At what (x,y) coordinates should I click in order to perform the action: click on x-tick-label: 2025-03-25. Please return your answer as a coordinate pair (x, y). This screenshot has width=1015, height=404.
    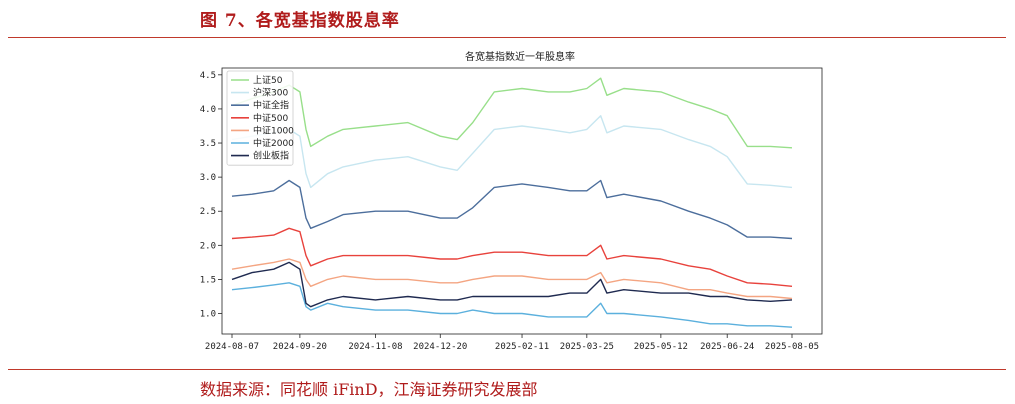
    Looking at the image, I should click on (587, 347).